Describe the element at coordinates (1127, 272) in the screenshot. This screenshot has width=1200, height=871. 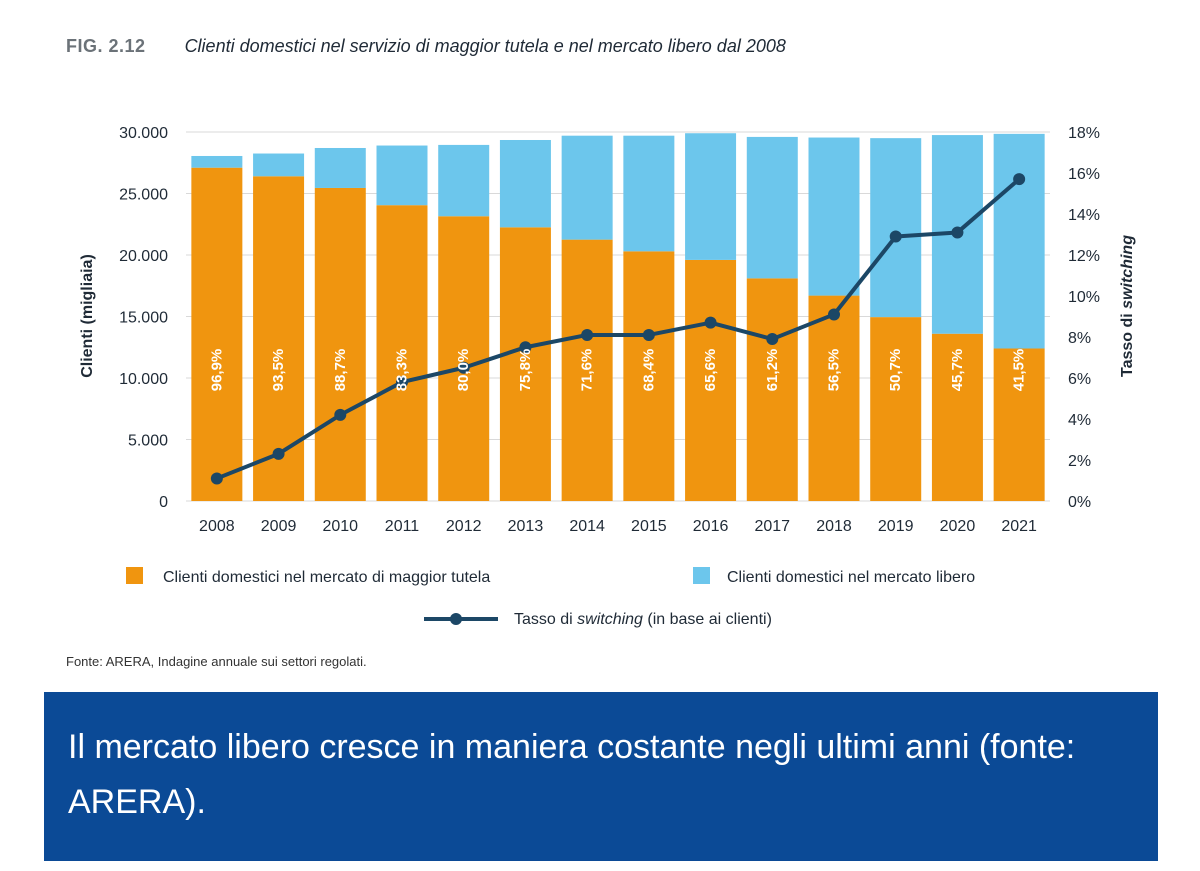
I see `y2-axis-title-italic: switching` at that location.